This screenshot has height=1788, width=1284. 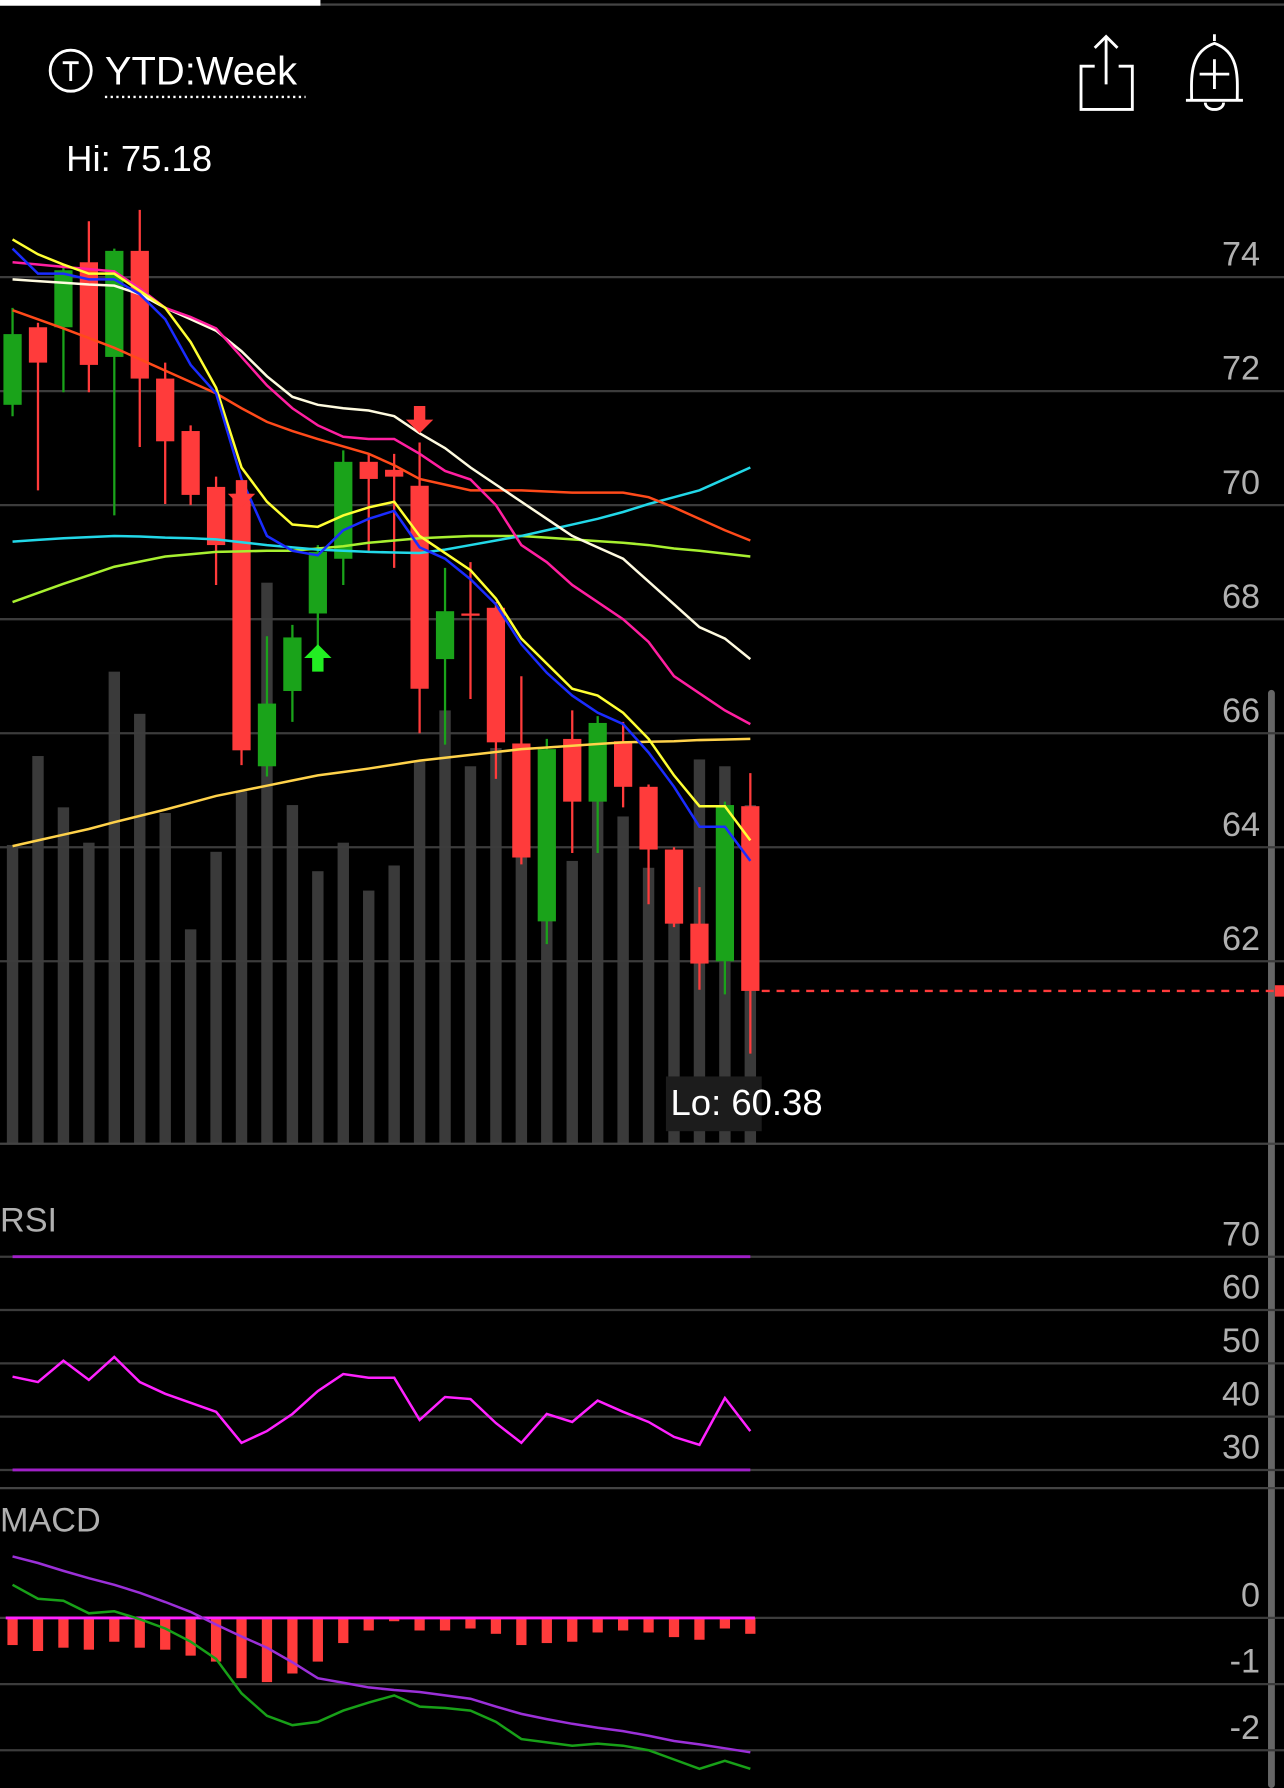 I want to click on ticker-icon, so click(x=70, y=70).